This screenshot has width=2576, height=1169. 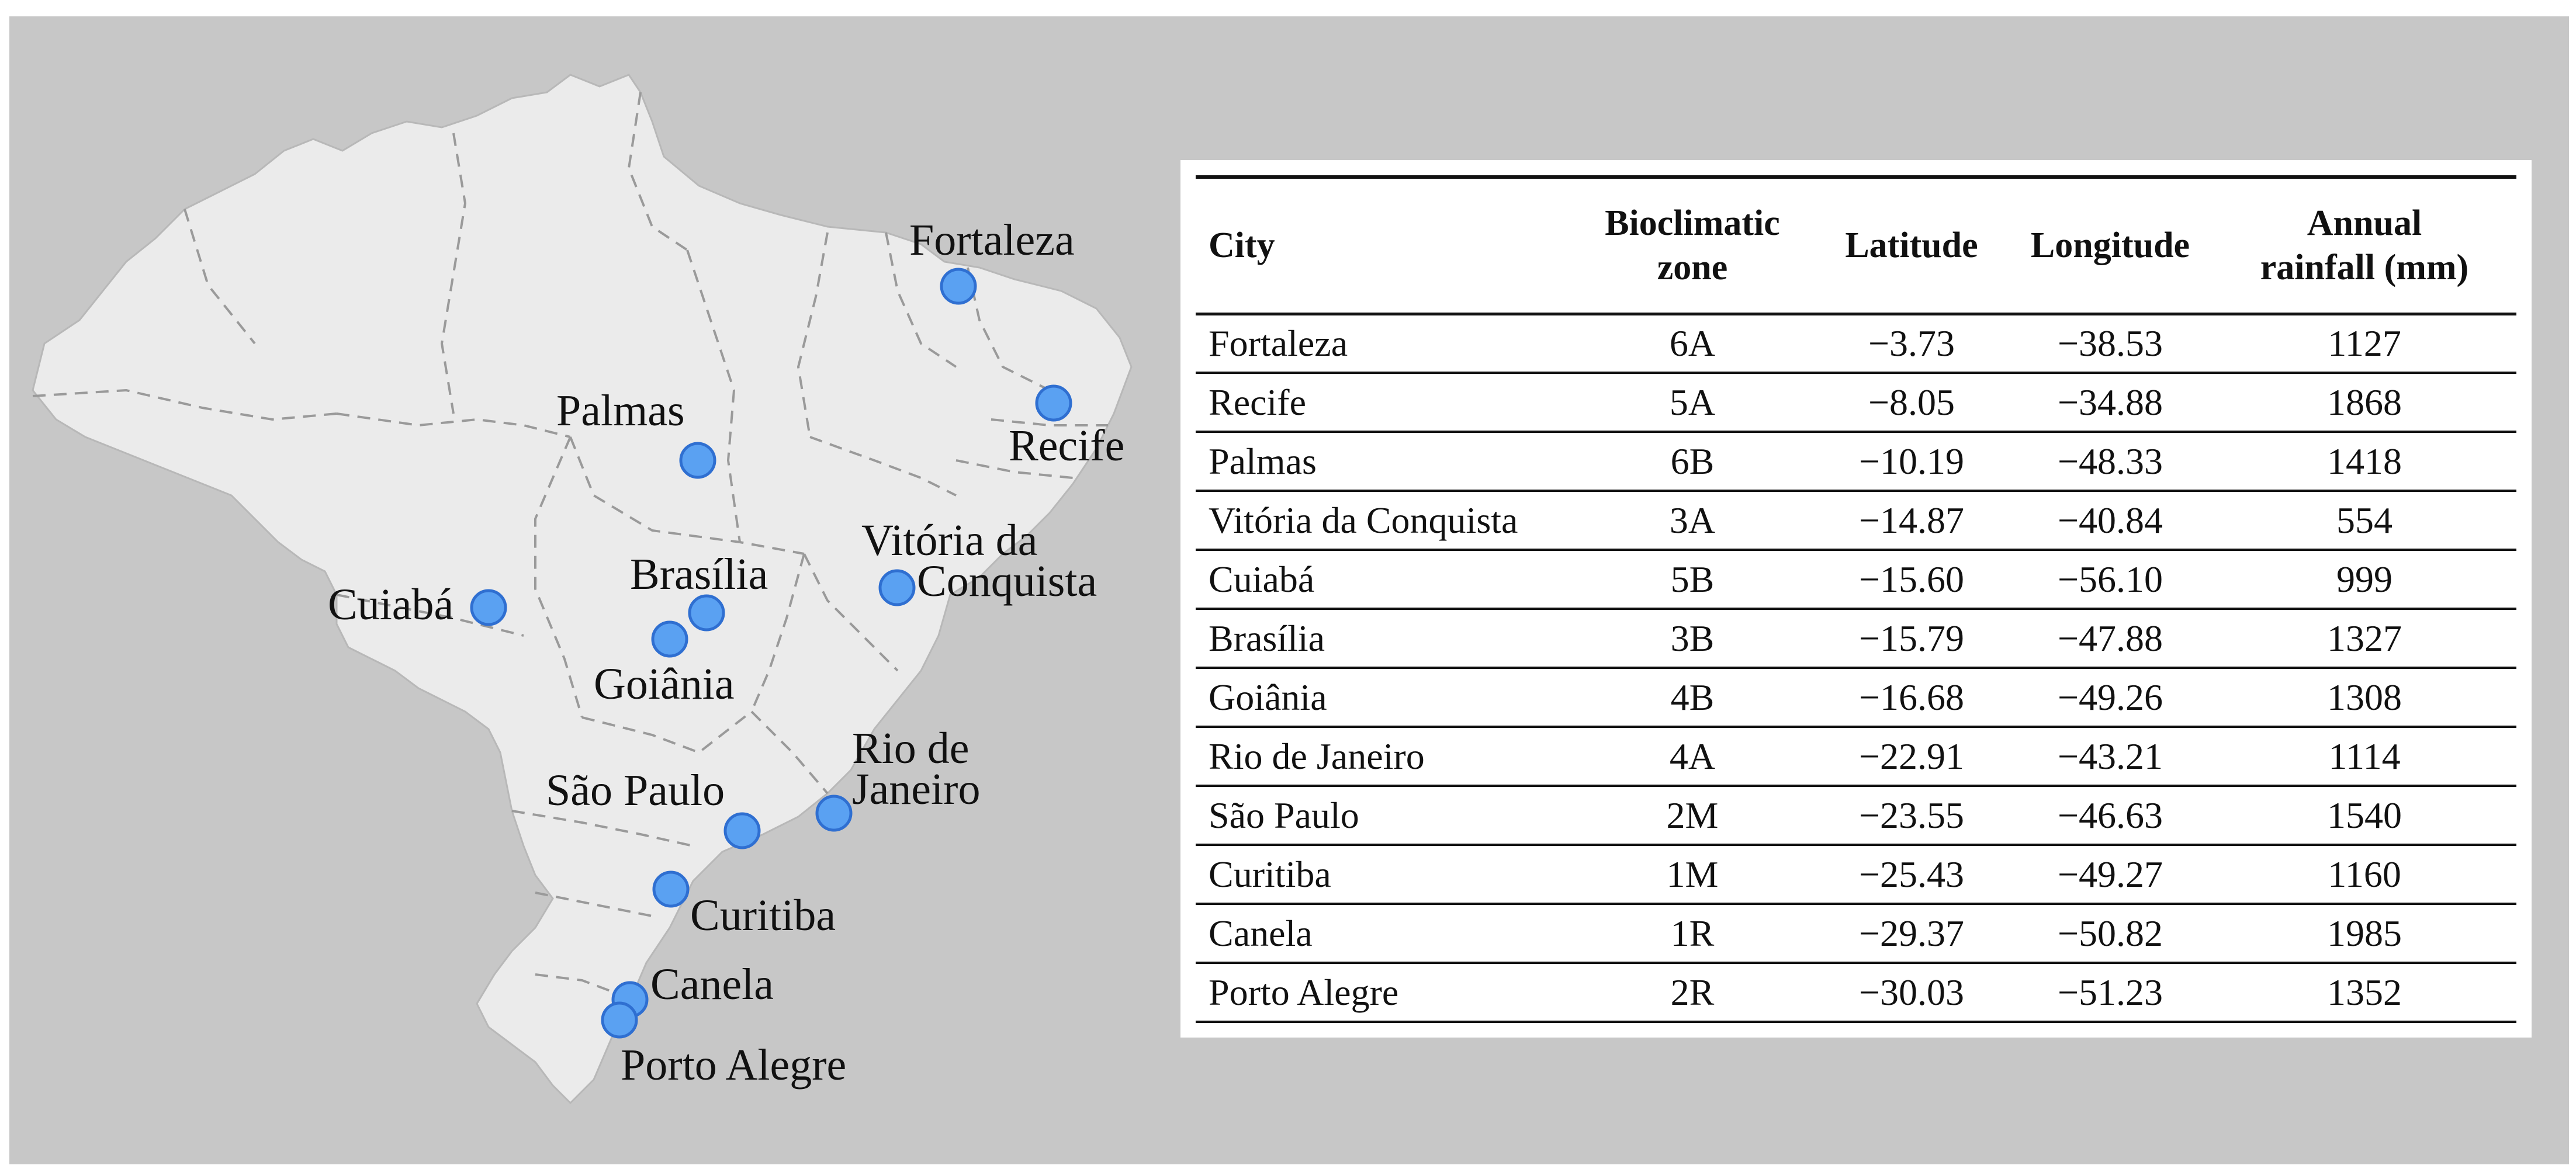 I want to click on label-canela: Canela, so click(x=712, y=984).